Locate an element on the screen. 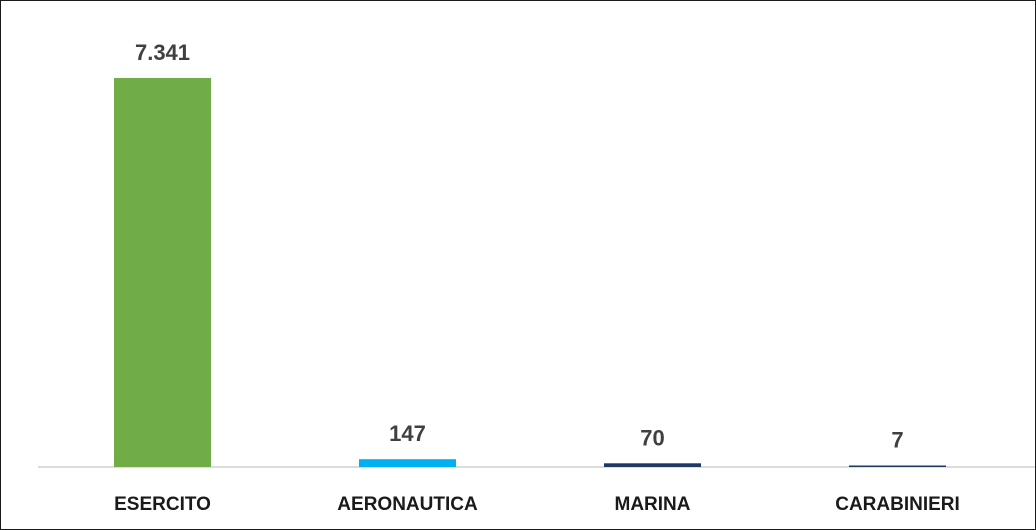 This screenshot has height=530, width=1036. category-label-marina: MARINA is located at coordinates (653, 504).